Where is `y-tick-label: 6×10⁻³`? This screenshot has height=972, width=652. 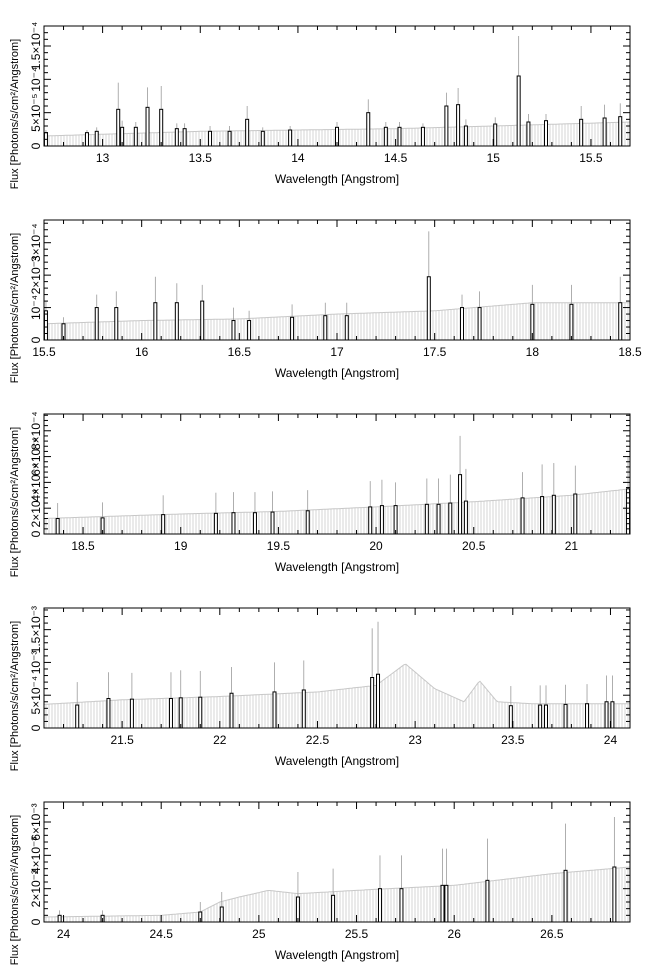 y-tick-label: 6×10⁻³ is located at coordinates (36, 821).